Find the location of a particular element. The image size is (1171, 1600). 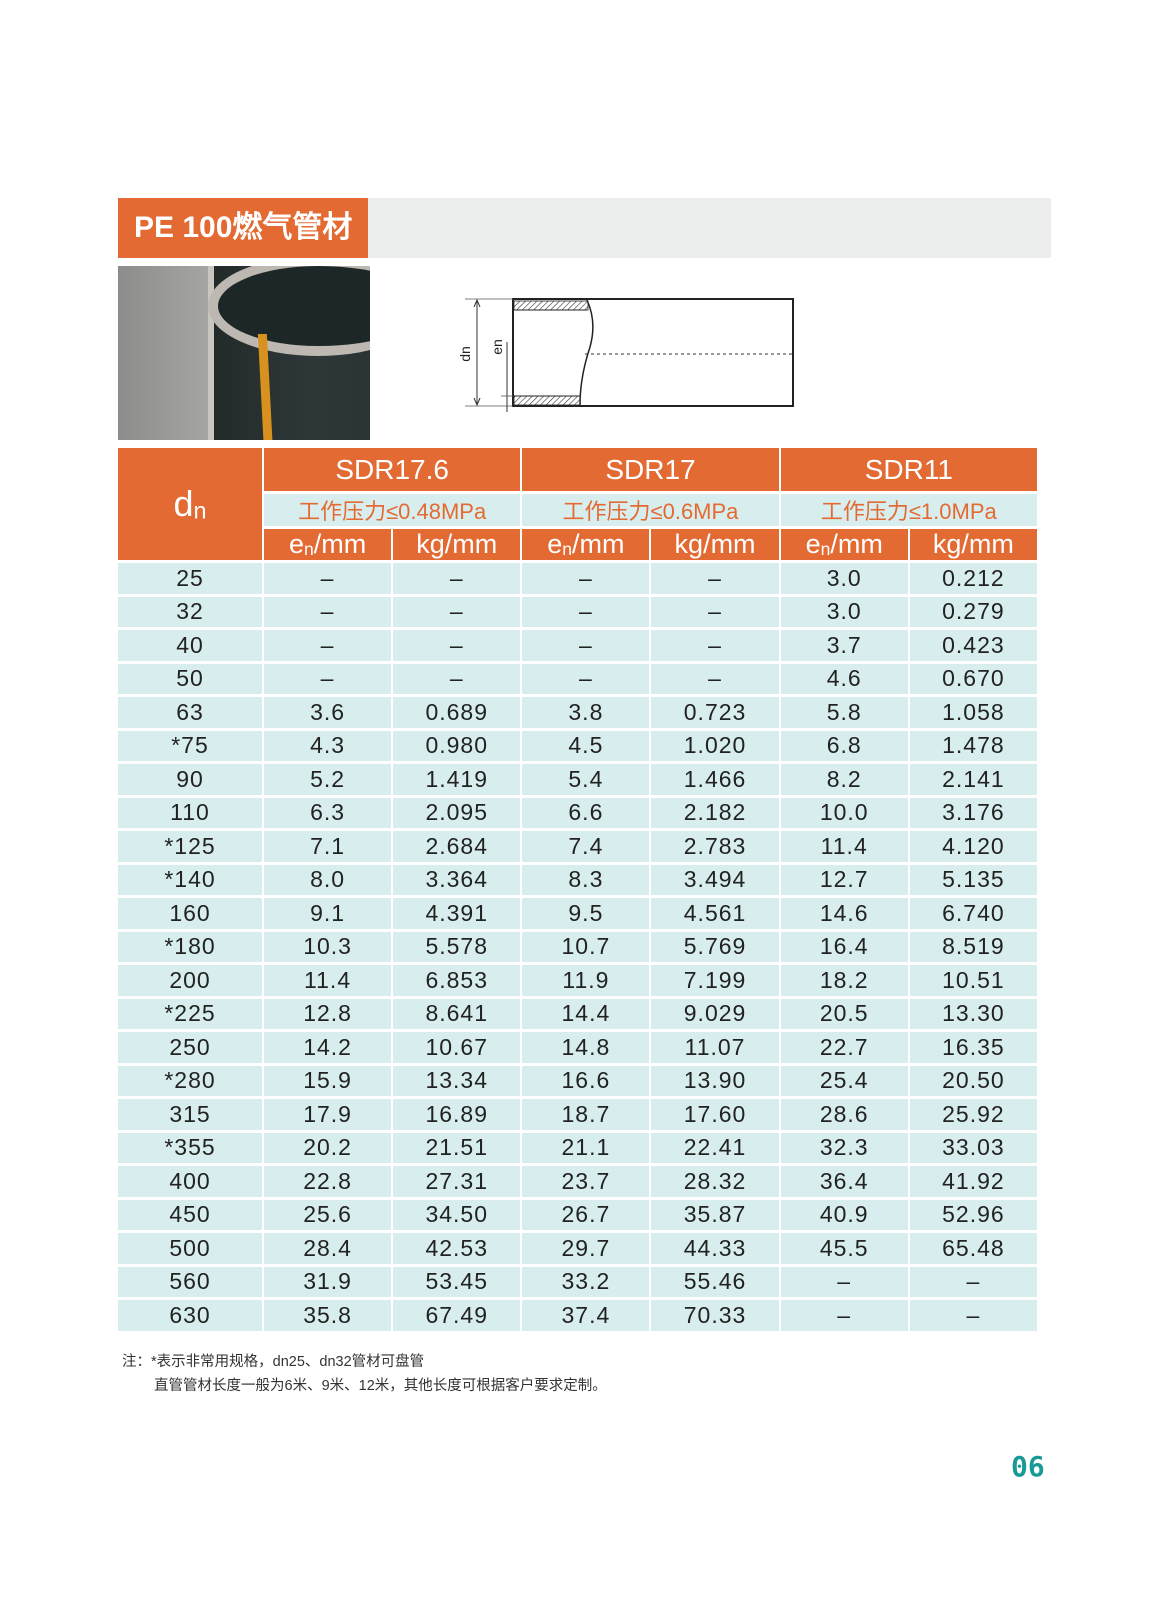

value-cell: 2.141 is located at coordinates (973, 779).